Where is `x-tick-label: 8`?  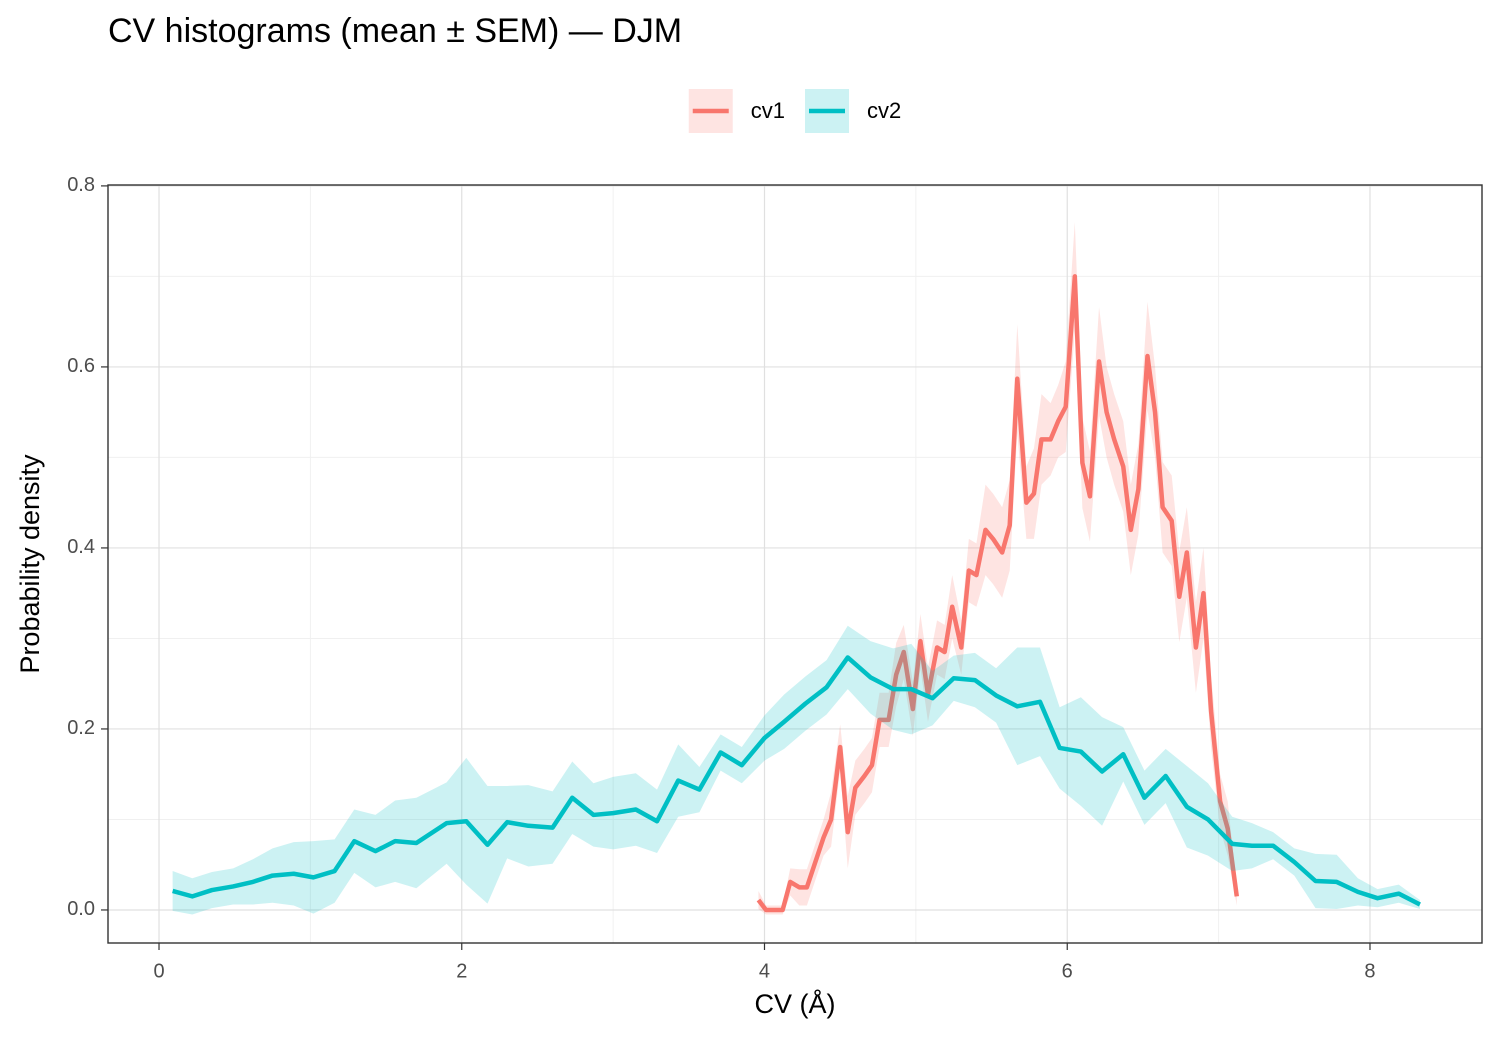
x-tick-label: 8 is located at coordinates (1369, 971).